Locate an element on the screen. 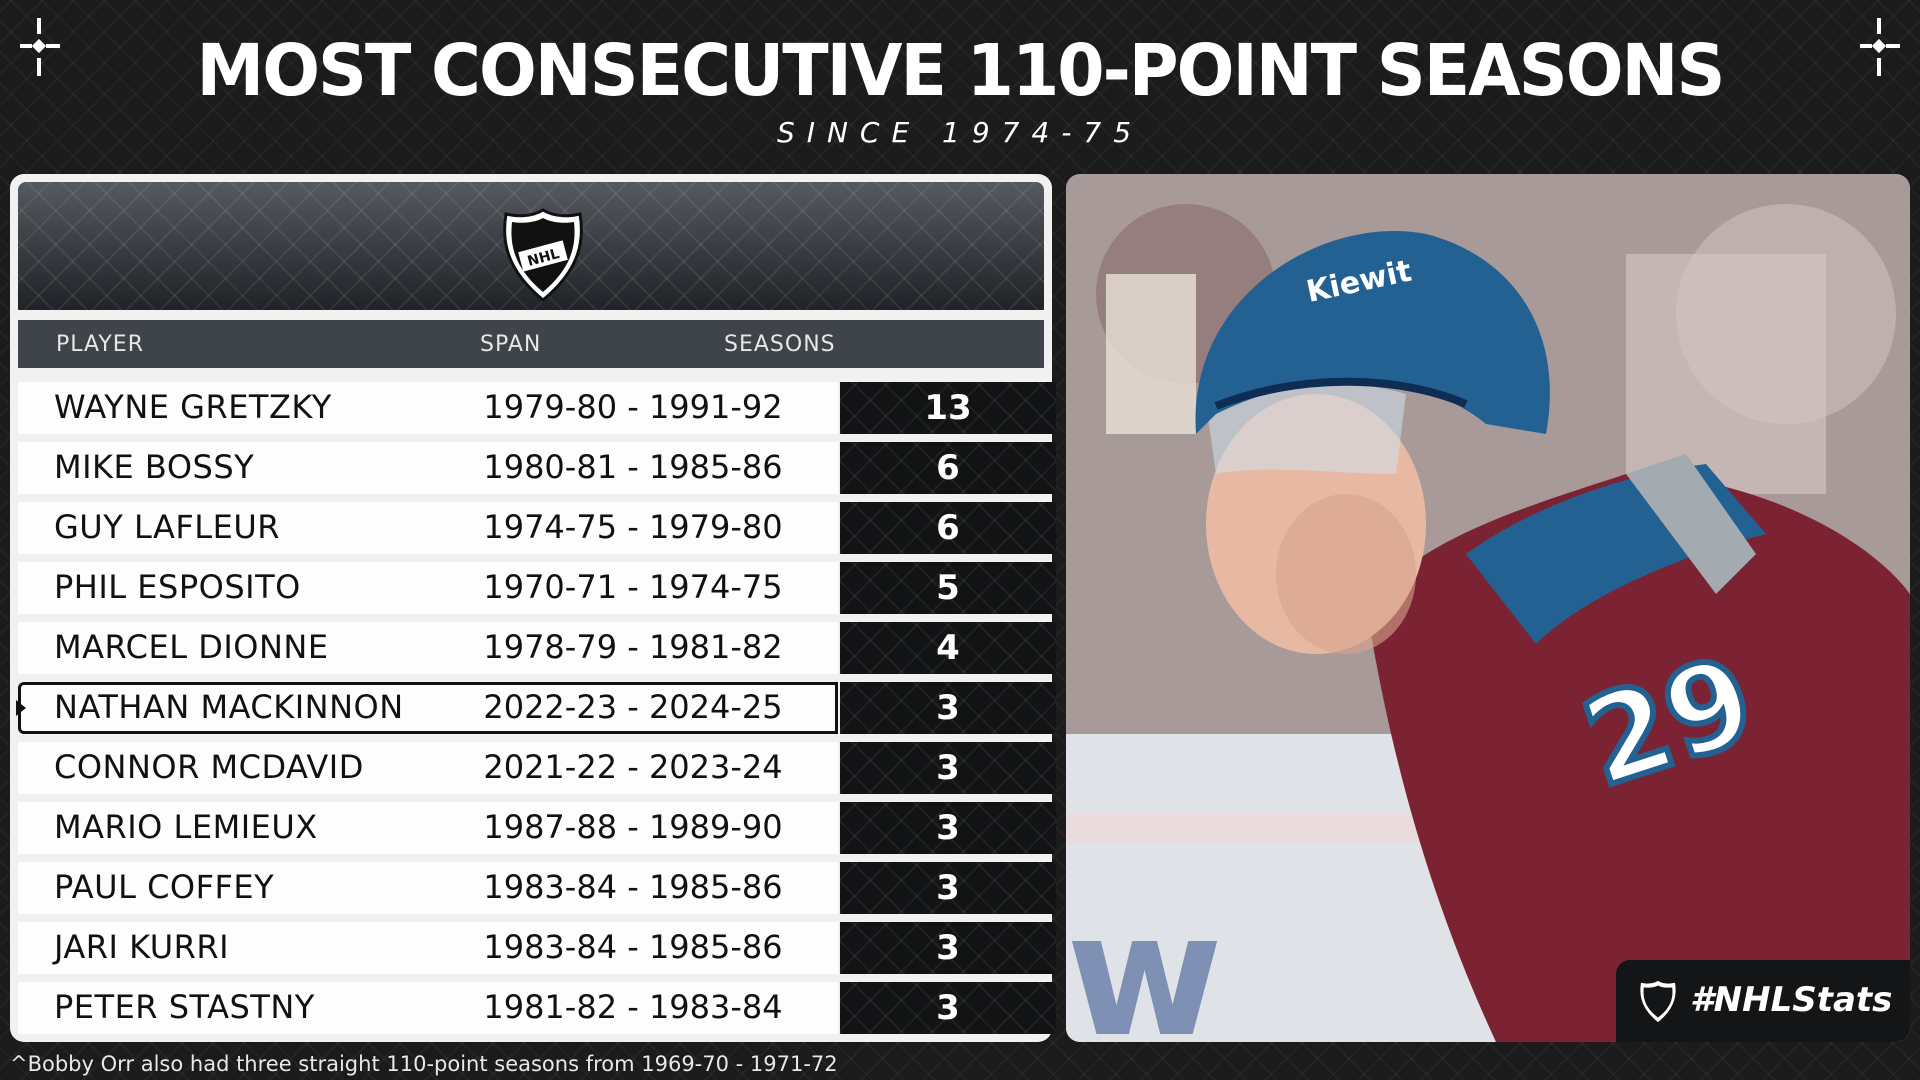 The height and width of the screenshot is (1080, 1920). nhl-stats-badge: #NHLStats is located at coordinates (1763, 1001).